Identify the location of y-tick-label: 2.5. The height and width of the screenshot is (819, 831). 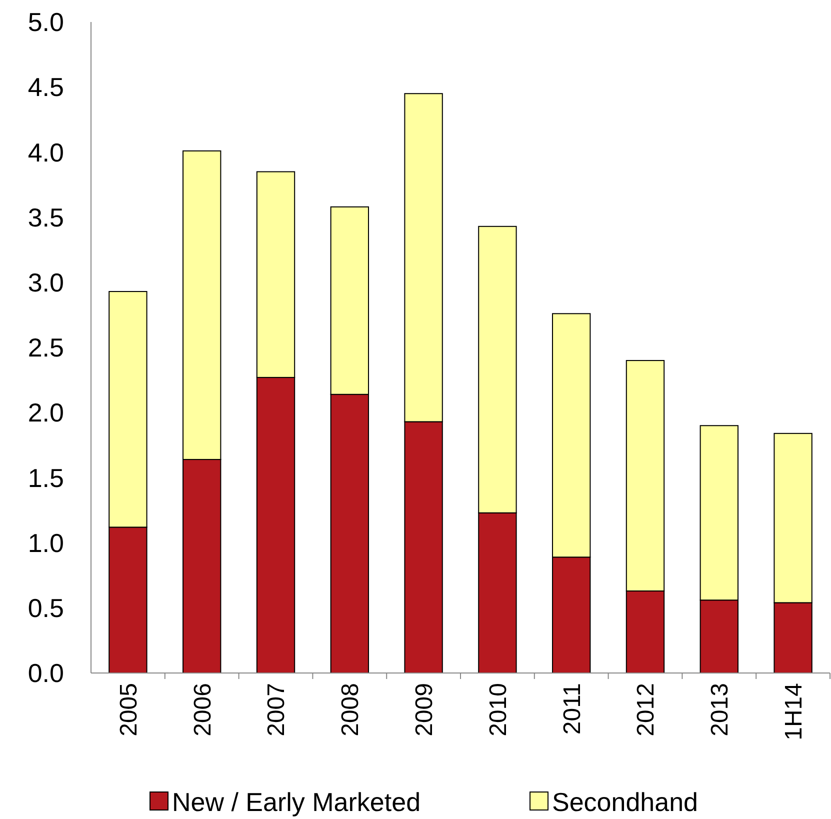
(46, 347).